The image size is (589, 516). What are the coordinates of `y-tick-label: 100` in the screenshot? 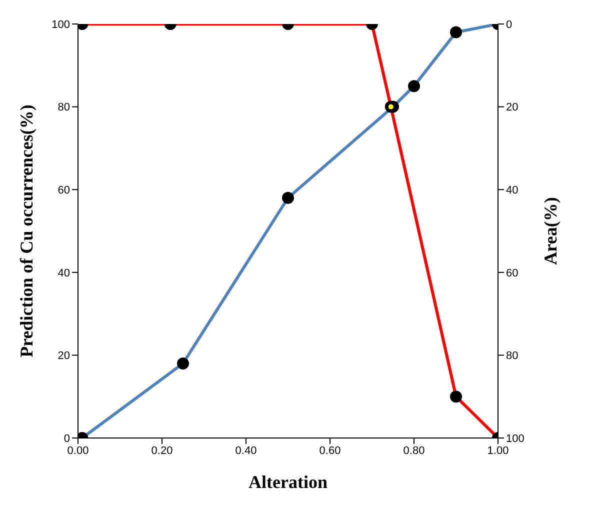 It's located at (61, 24).